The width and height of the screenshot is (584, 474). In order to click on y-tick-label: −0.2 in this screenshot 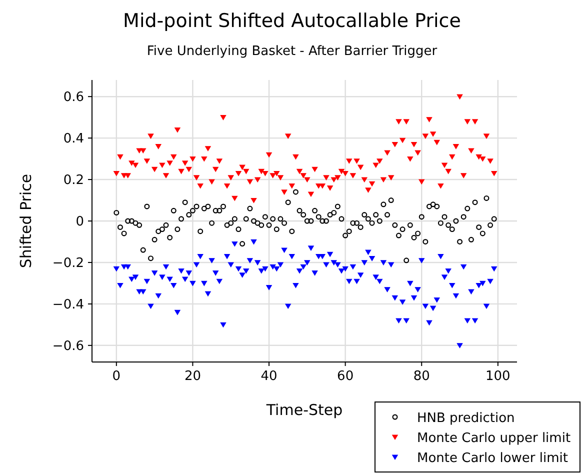, I will do `click(68, 263)`.